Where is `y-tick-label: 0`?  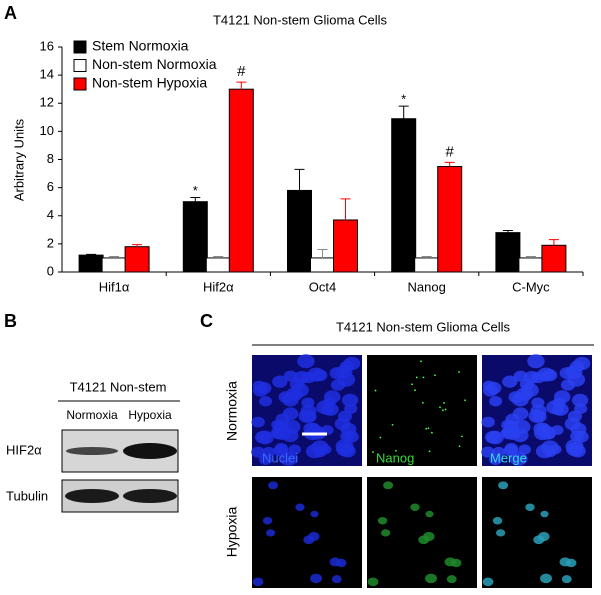 y-tick-label: 0 is located at coordinates (50, 270).